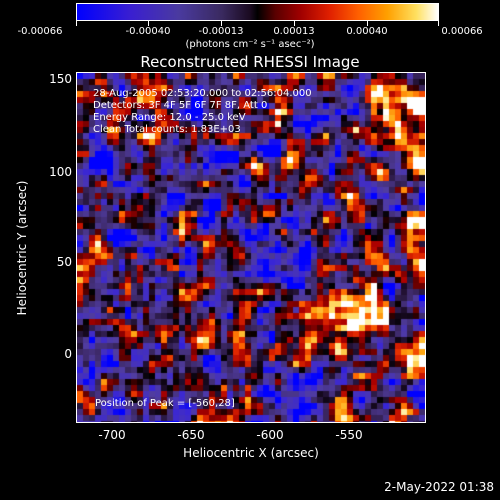 This screenshot has width=500, height=500. What do you see at coordinates (251, 453) in the screenshot?
I see `x-axis-label: Heliocentric X (arcsec)` at bounding box center [251, 453].